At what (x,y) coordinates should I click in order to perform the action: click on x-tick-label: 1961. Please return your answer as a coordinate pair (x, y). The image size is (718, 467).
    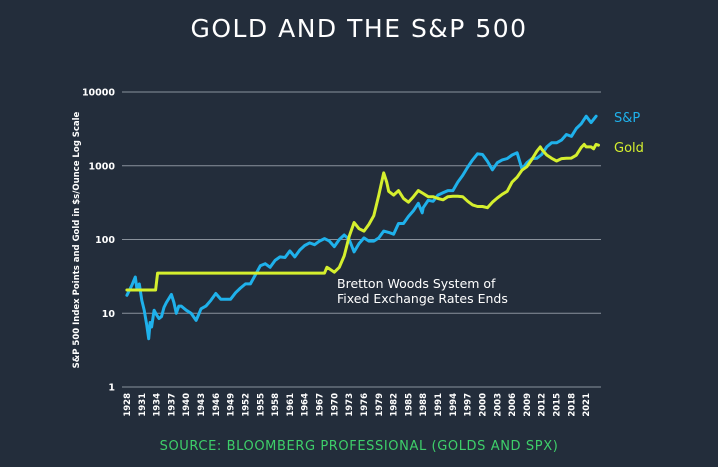
    Looking at the image, I should click on (291, 405).